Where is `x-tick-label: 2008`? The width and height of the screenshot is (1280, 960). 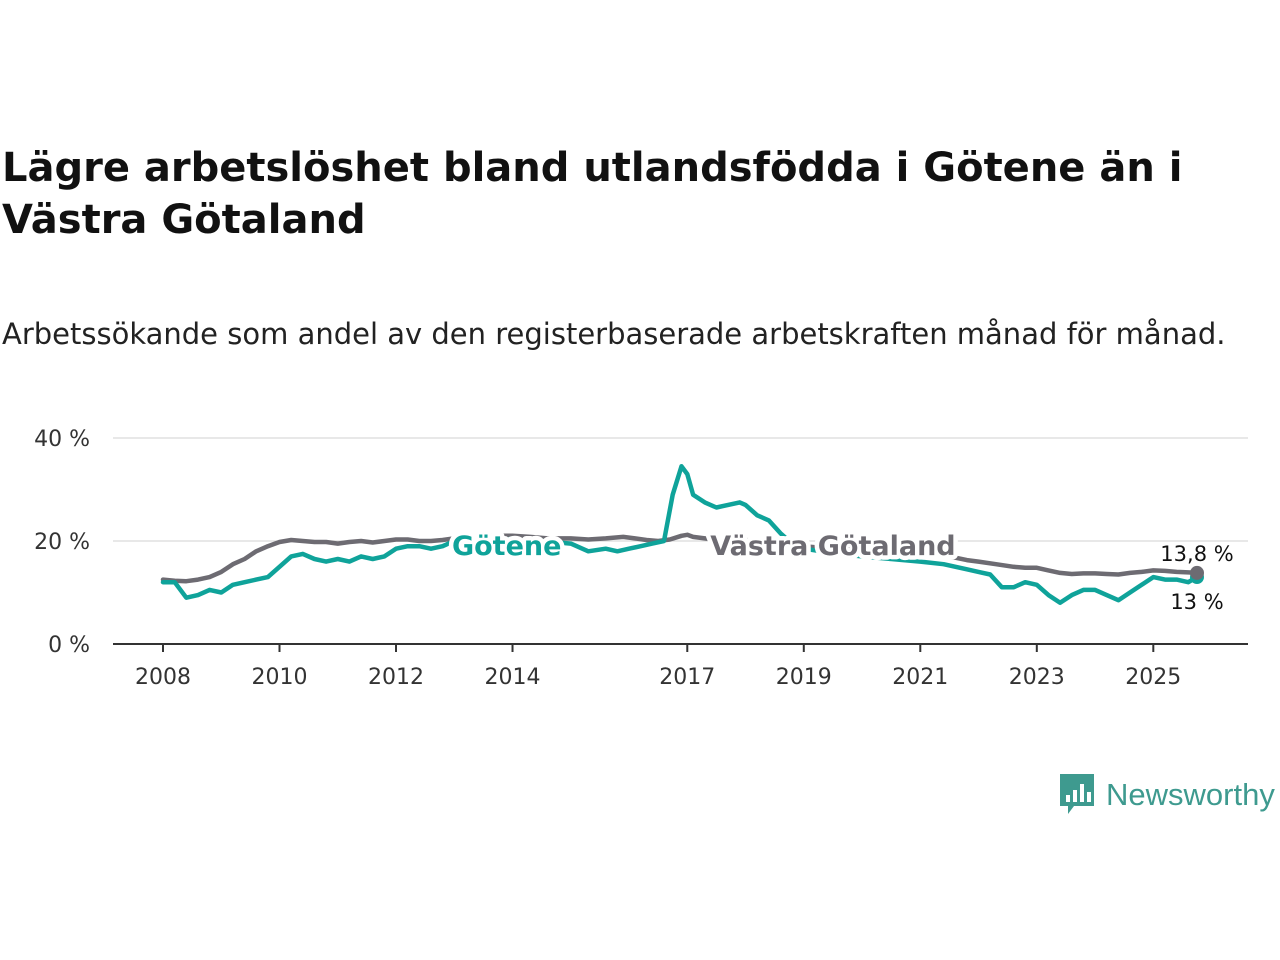
x-tick-label: 2008 is located at coordinates (163, 677).